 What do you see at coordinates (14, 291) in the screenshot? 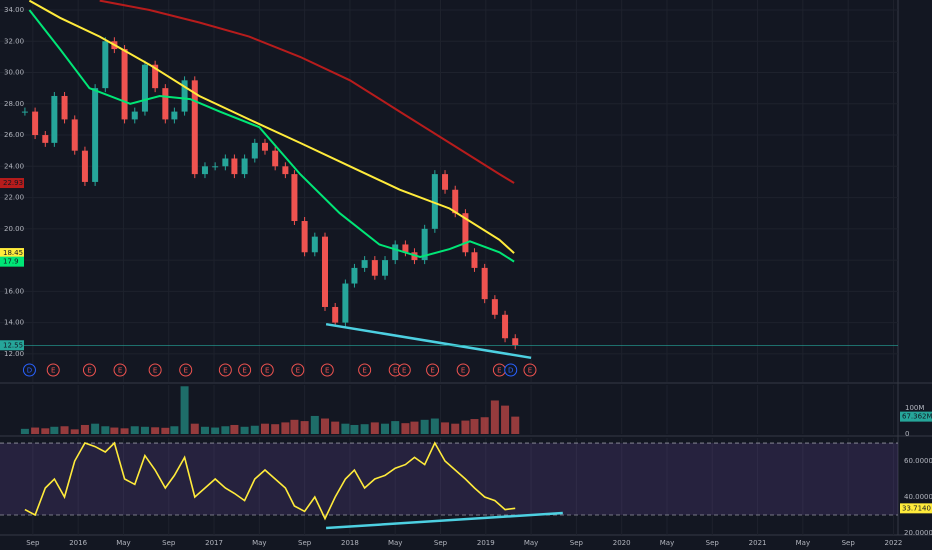
I see `y-tick-label: 16.00` at bounding box center [14, 291].